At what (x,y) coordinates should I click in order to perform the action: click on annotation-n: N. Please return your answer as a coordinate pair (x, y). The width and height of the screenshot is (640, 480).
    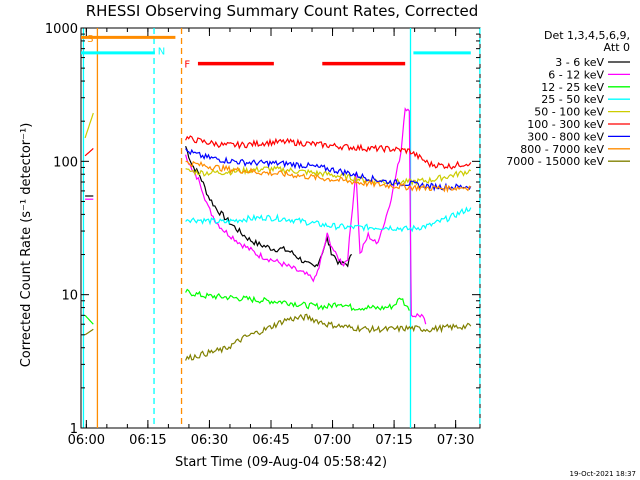
    Looking at the image, I should click on (161, 51).